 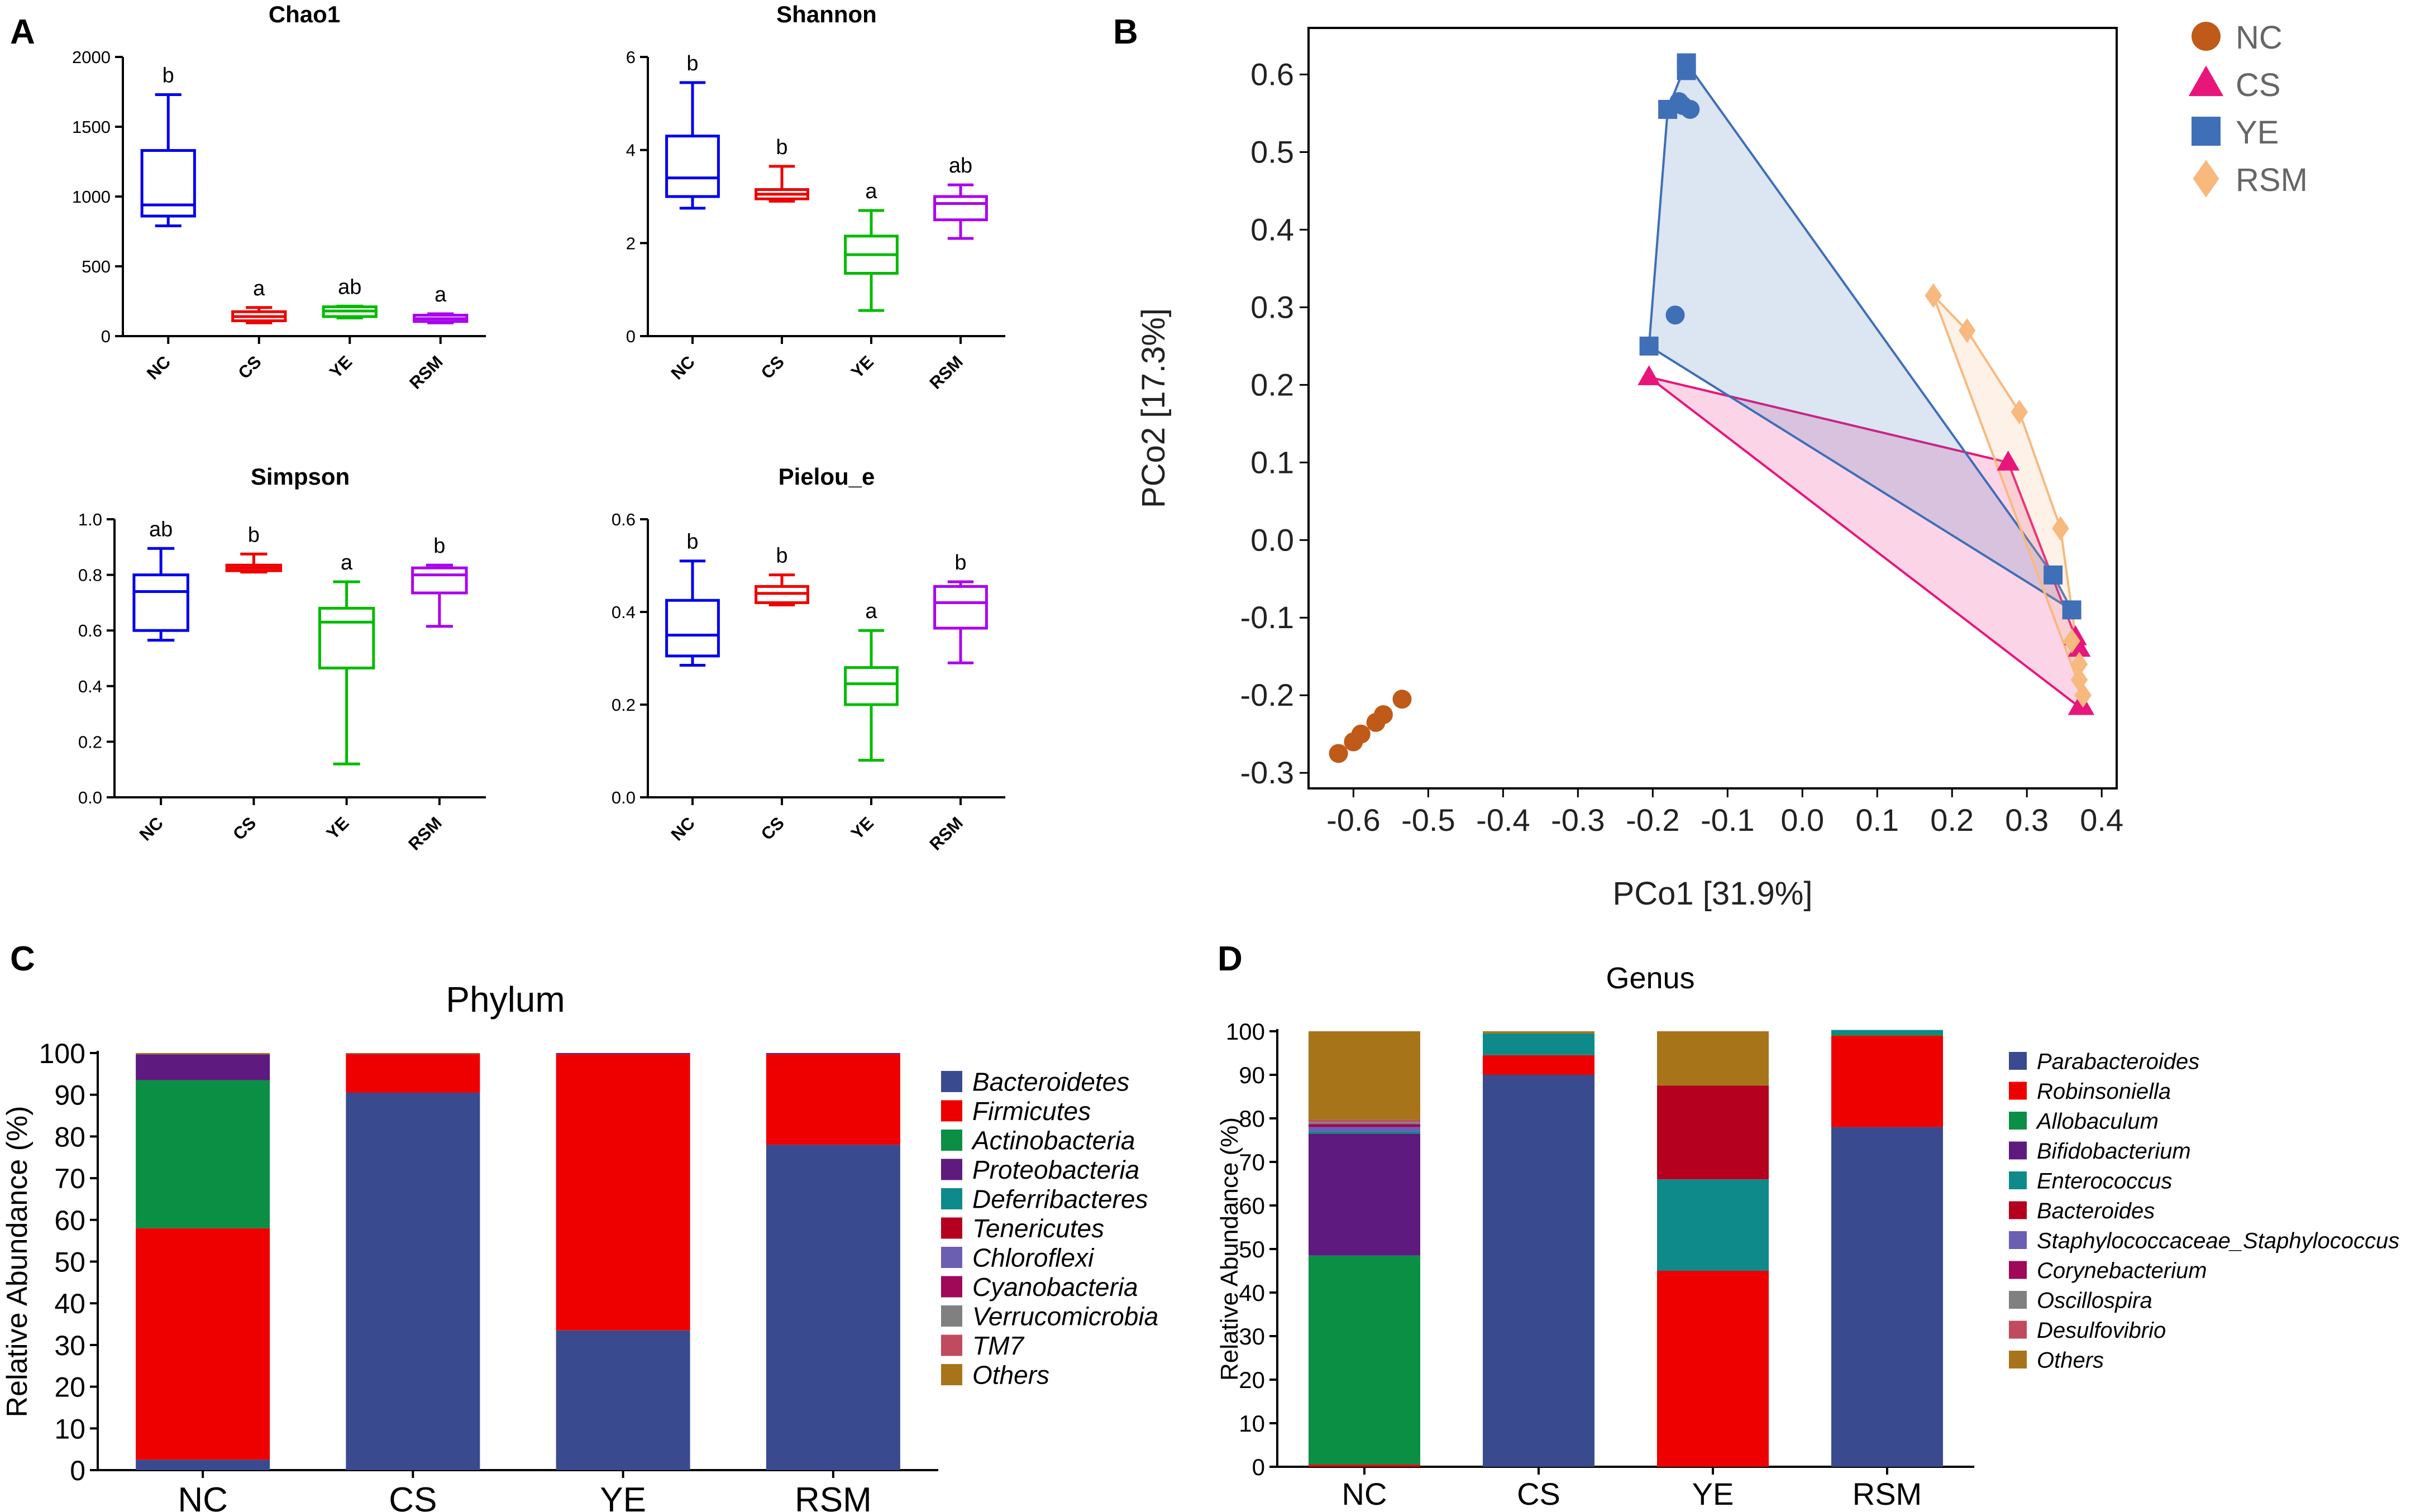 What do you see at coordinates (2071, 1360) in the screenshot?
I see `genus-legend-label: Others` at bounding box center [2071, 1360].